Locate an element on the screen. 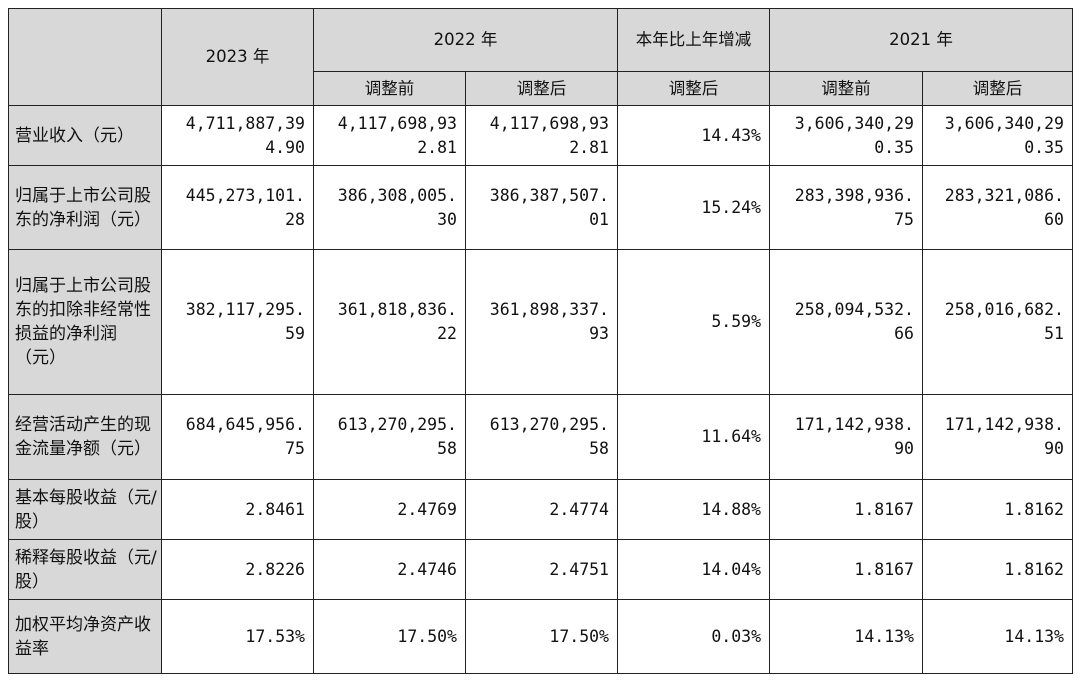 The width and height of the screenshot is (1080, 695). value-line: 1.8162 is located at coordinates (1034, 569).